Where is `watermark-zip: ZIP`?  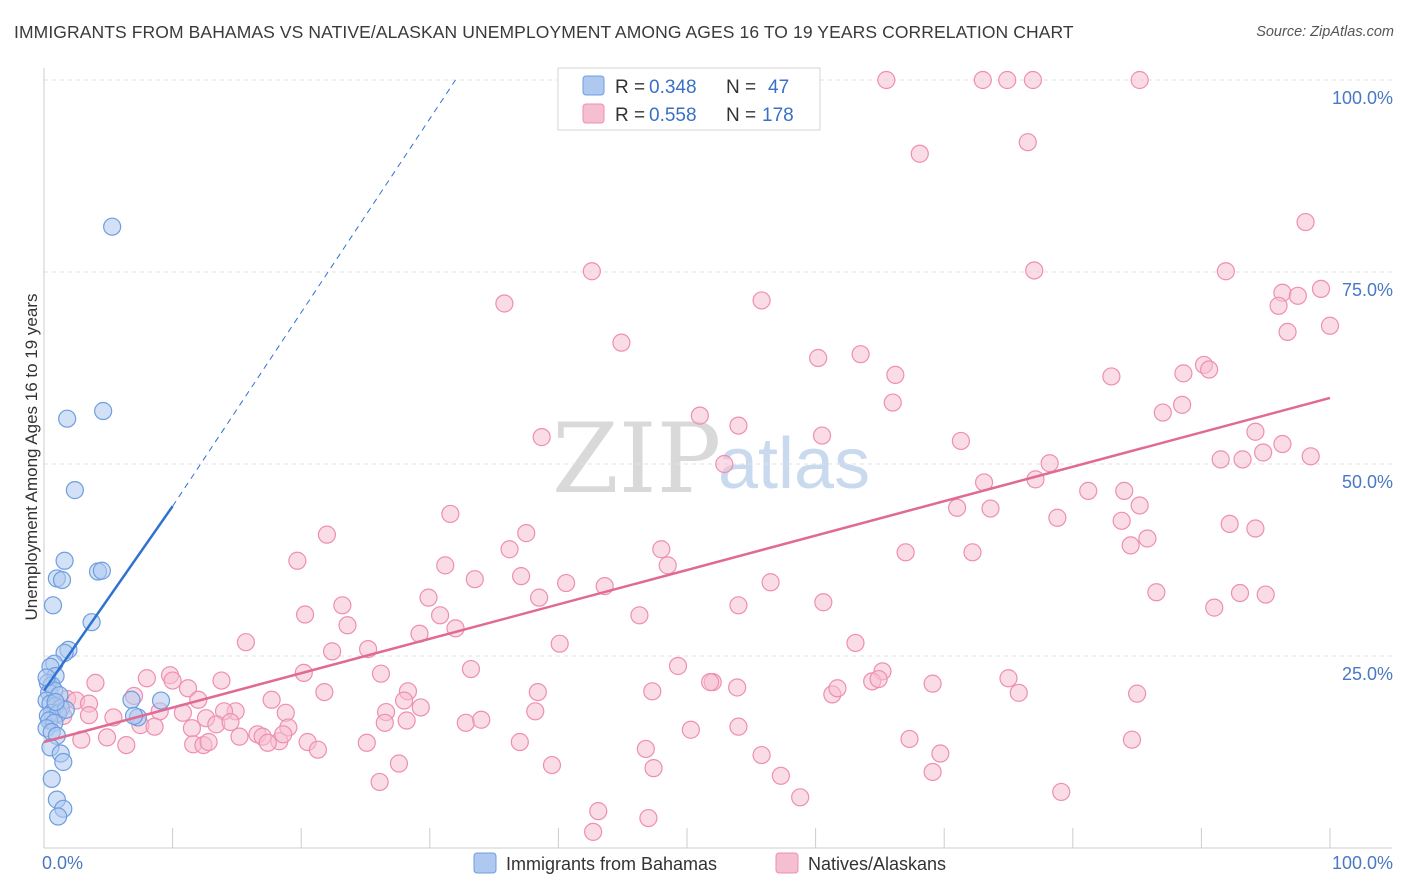 watermark-zip: ZIP is located at coordinates (636, 459).